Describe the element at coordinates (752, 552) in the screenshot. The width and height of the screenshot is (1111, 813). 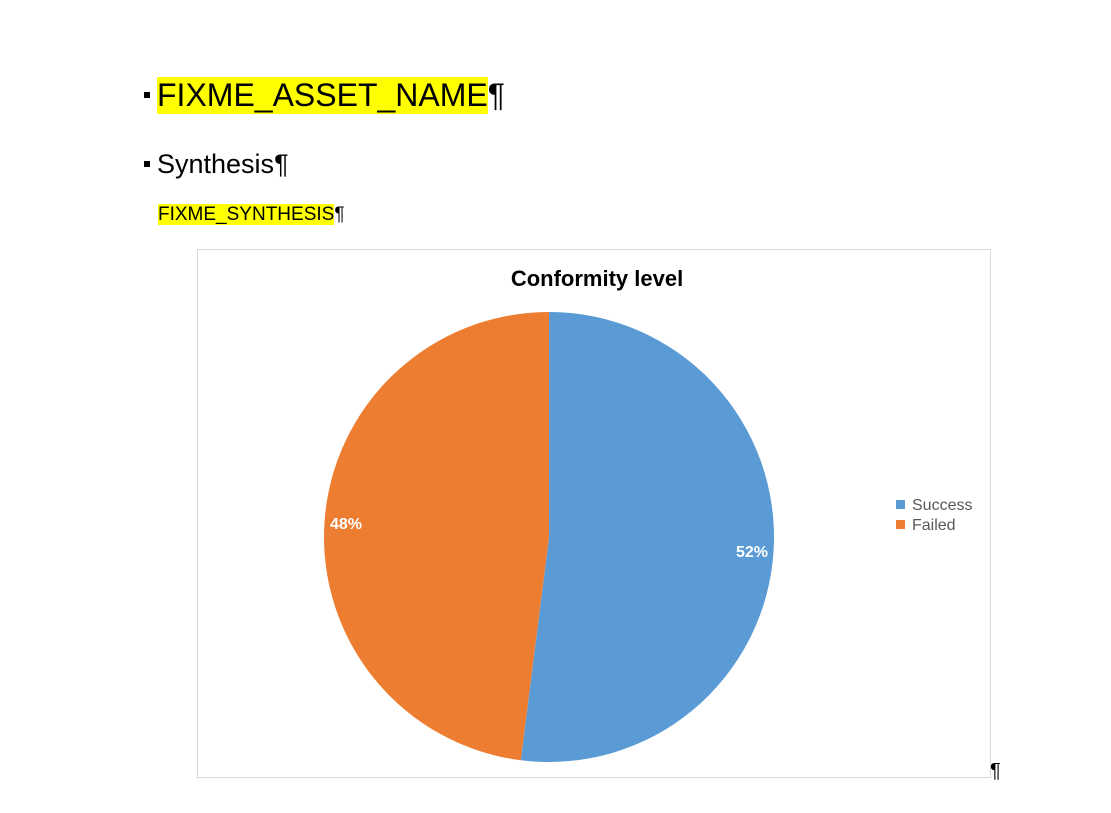
I see `data-label-success: 52%` at that location.